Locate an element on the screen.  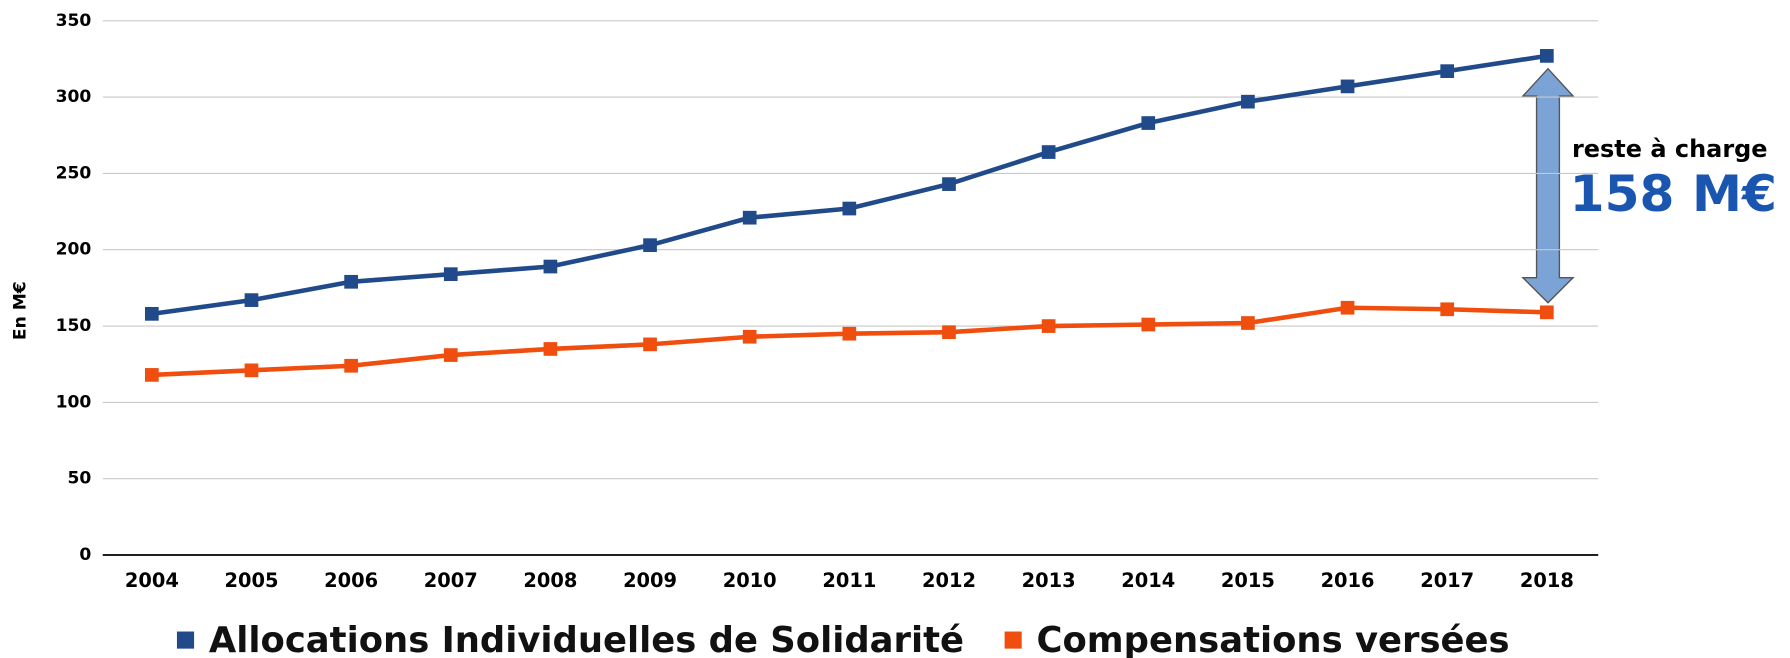
y-tick-label: 0 is located at coordinates (85, 555).